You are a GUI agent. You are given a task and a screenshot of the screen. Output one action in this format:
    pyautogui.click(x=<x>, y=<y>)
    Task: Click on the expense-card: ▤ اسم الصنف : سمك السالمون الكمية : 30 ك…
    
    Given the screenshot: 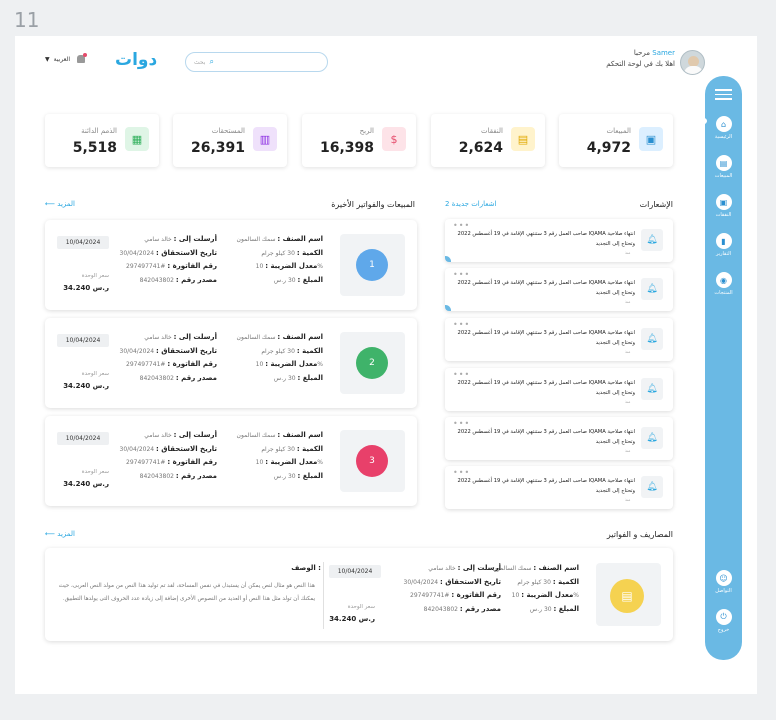 What is the action you would take?
    pyautogui.click(x=359, y=594)
    